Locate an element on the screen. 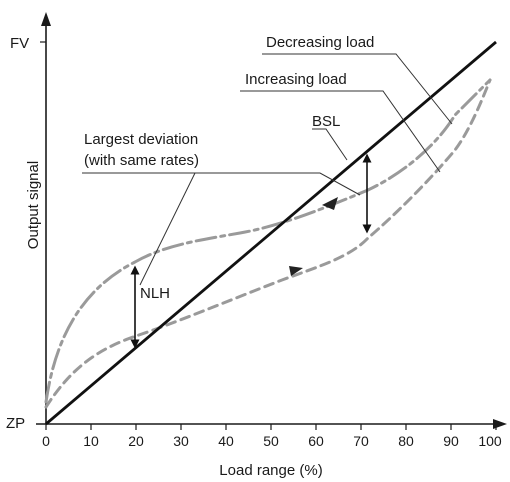 Image resolution: width=510 pixels, height=482 pixels. deviation-label-line1: Largest deviation is located at coordinates (141, 139).